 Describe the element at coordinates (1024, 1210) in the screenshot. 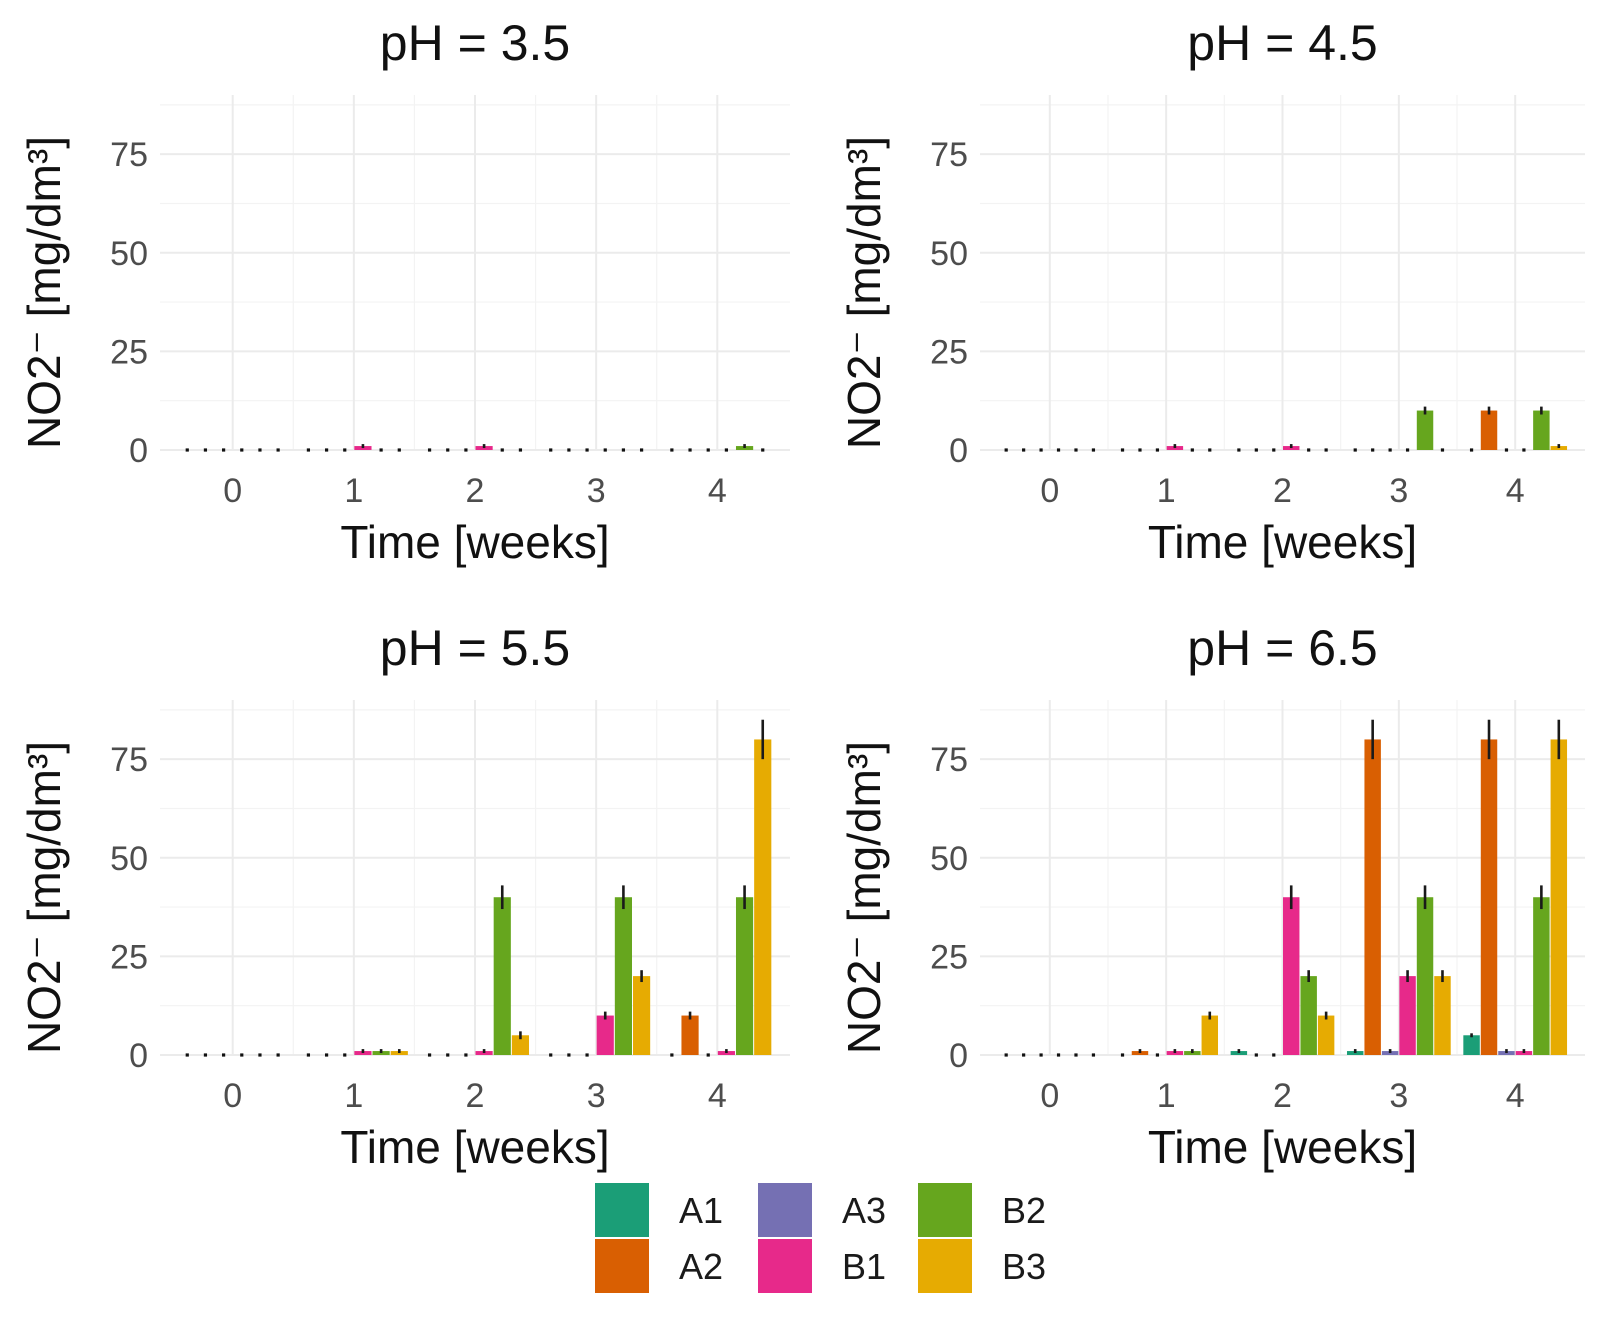

I see `legend-label-B2: B2` at that location.